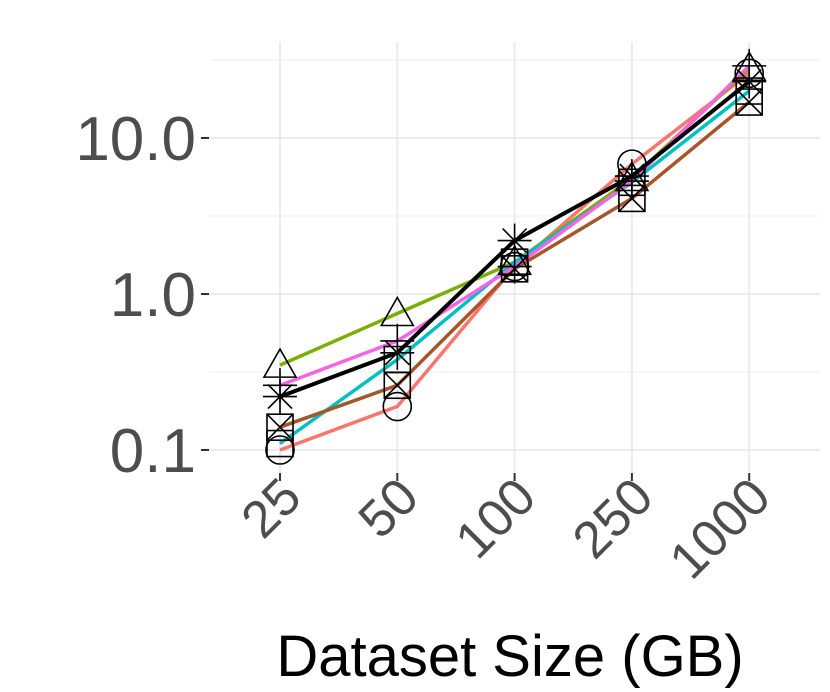 The image size is (830, 692). I want to click on x-axis-title: Dataset Size (GB), so click(509, 656).